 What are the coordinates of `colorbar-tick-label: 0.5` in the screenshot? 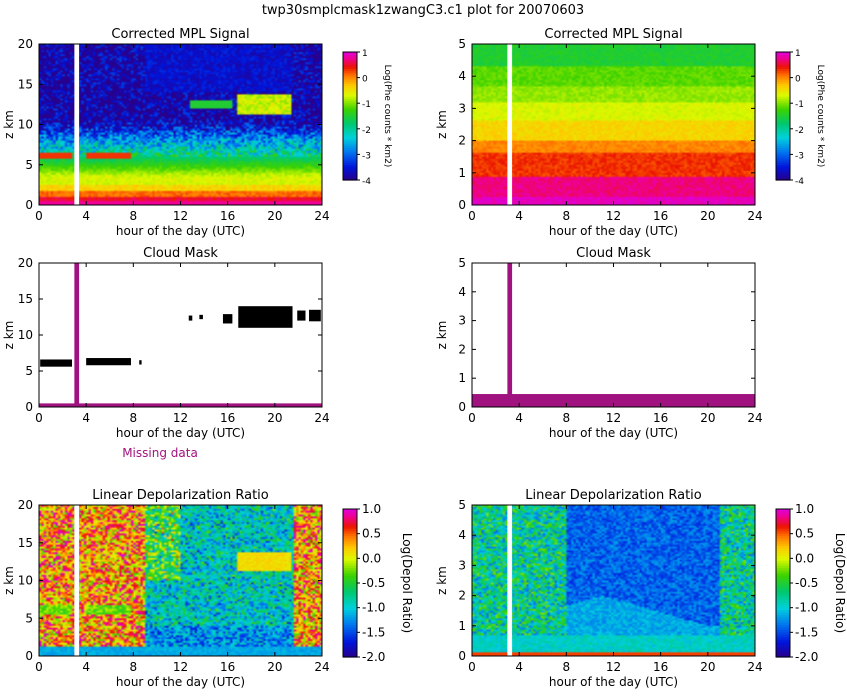 It's located at (804, 534).